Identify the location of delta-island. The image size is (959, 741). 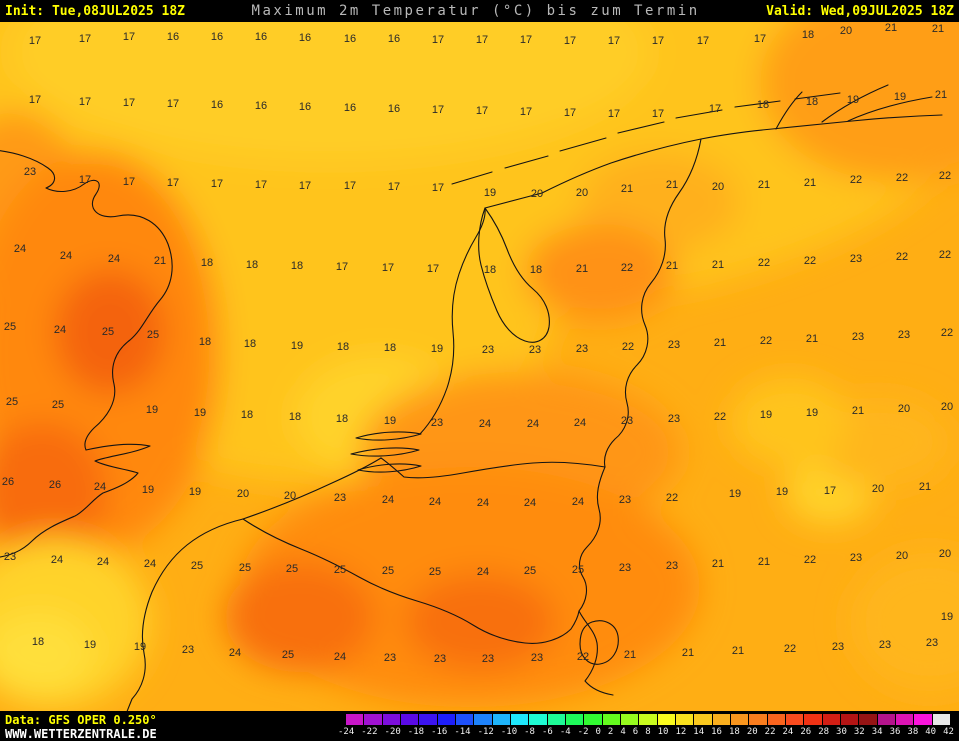
(389, 468).